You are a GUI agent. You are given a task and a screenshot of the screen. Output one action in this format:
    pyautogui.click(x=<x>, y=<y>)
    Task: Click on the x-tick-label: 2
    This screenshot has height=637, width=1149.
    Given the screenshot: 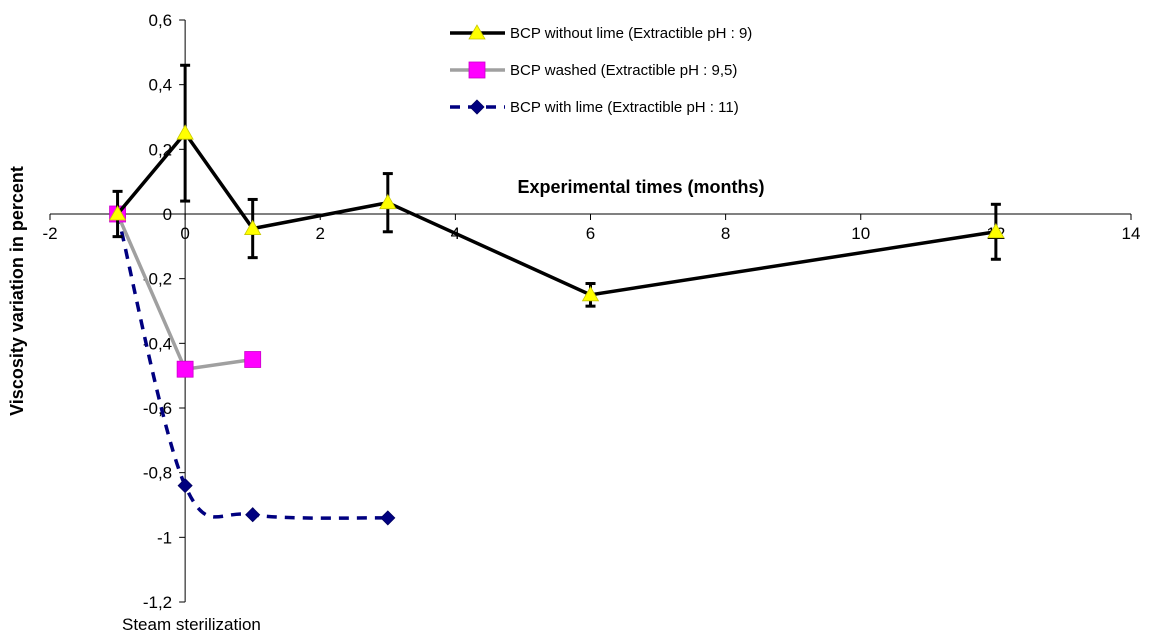 What is the action you would take?
    pyautogui.click(x=320, y=233)
    